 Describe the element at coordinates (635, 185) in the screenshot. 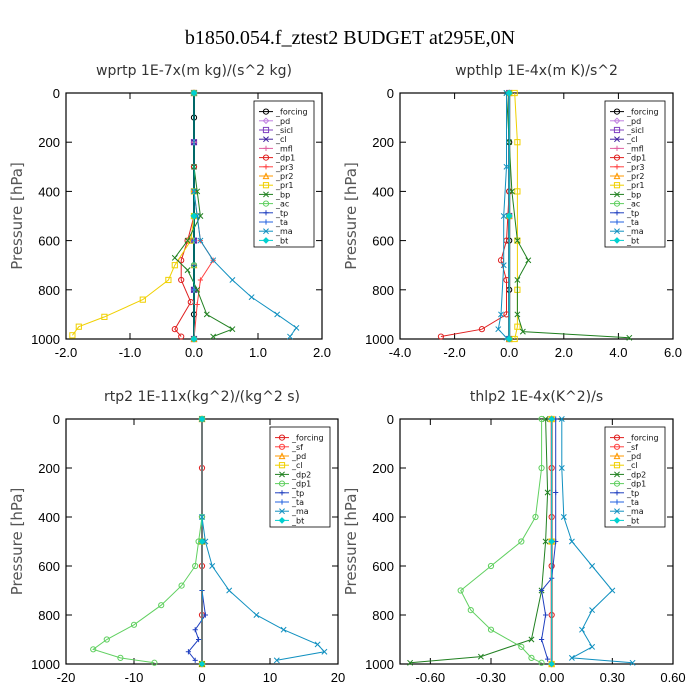

I see `legend-entry: _pr1` at that location.